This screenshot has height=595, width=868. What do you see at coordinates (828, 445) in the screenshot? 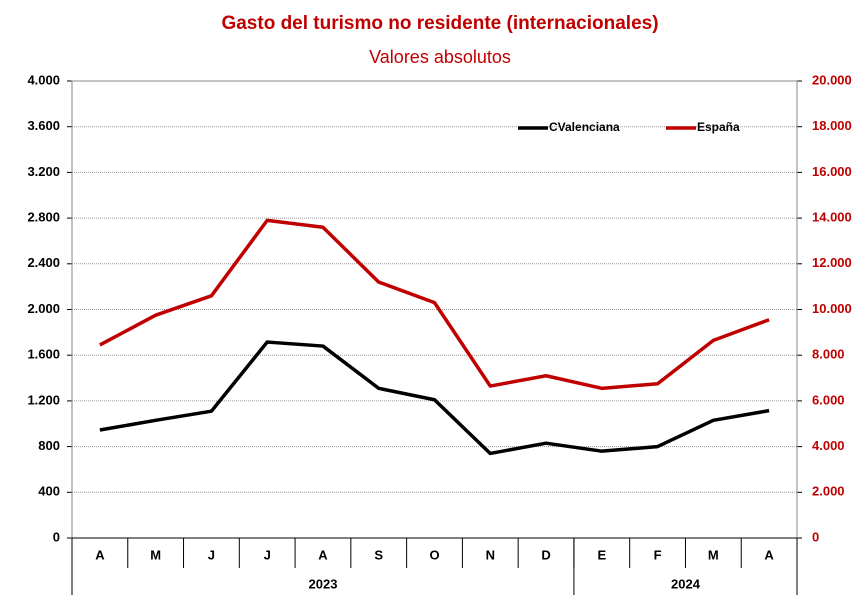
I see `y2-tick-label: 4.000` at bounding box center [828, 445].